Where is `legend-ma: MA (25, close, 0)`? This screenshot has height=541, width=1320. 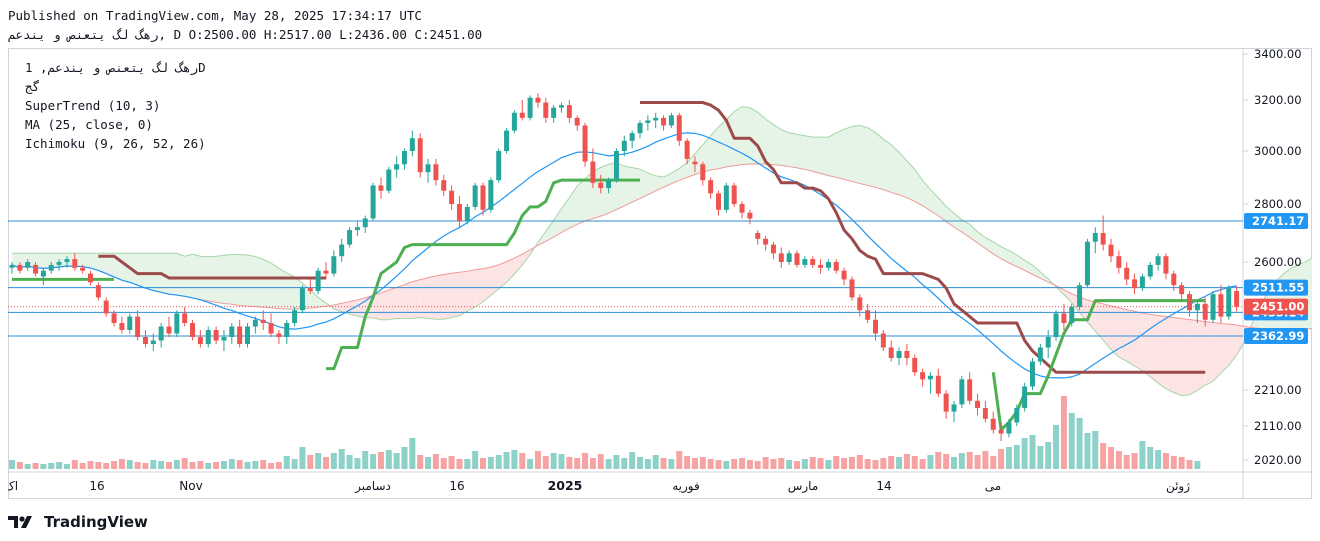 legend-ma: MA (25, close, 0) is located at coordinates (89, 124).